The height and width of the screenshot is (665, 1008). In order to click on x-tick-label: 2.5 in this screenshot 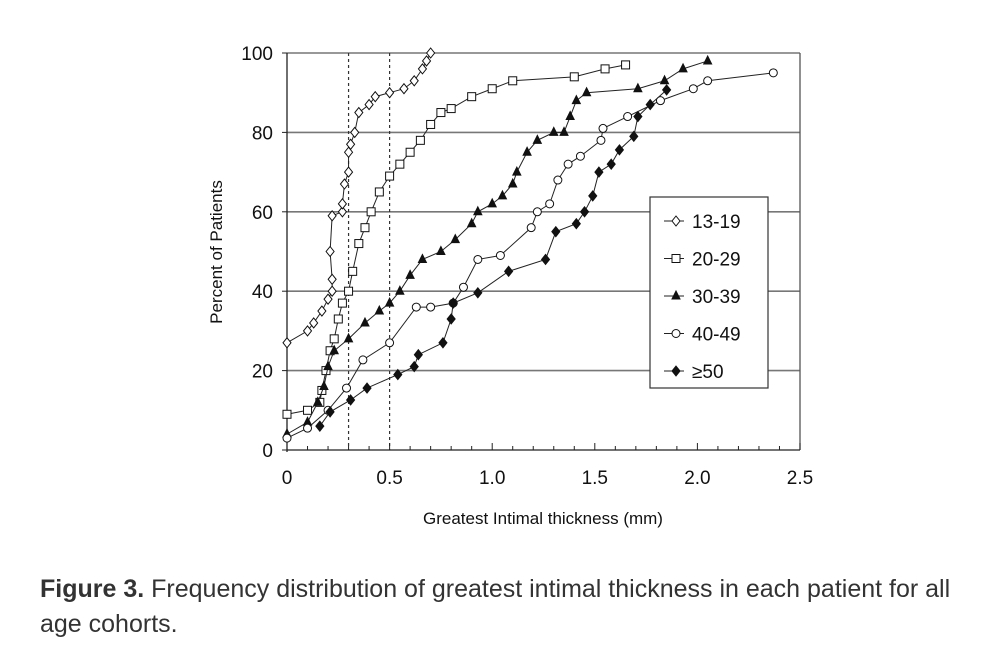, I will do `click(800, 478)`.